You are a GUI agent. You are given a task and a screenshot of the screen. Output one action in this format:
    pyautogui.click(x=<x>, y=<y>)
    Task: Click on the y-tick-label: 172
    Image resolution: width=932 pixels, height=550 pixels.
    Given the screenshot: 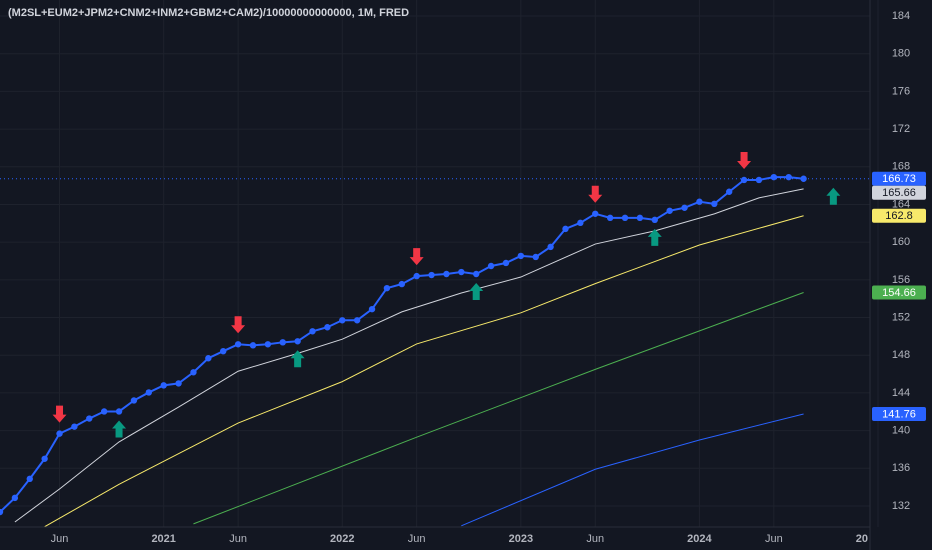 What is the action you would take?
    pyautogui.click(x=901, y=129)
    